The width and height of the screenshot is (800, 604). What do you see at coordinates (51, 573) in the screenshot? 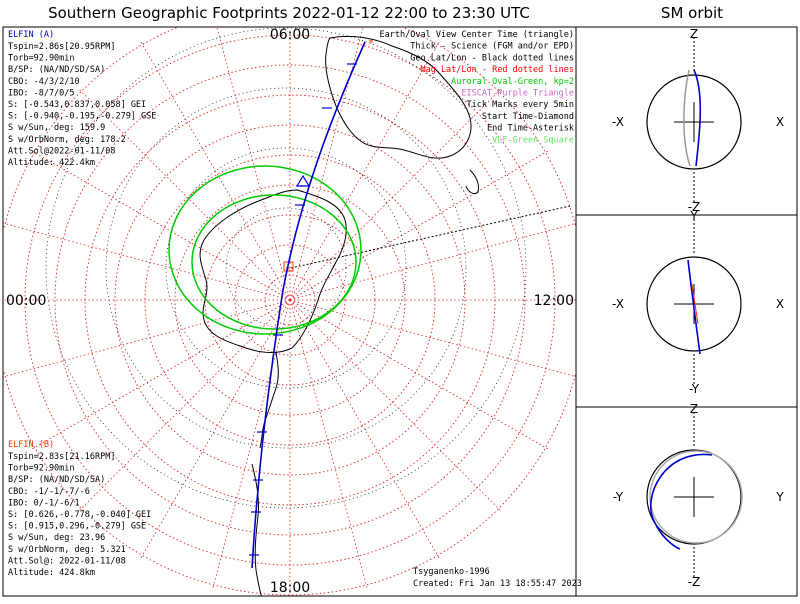
I see `info-line: Altitude: 424.8km` at bounding box center [51, 573].